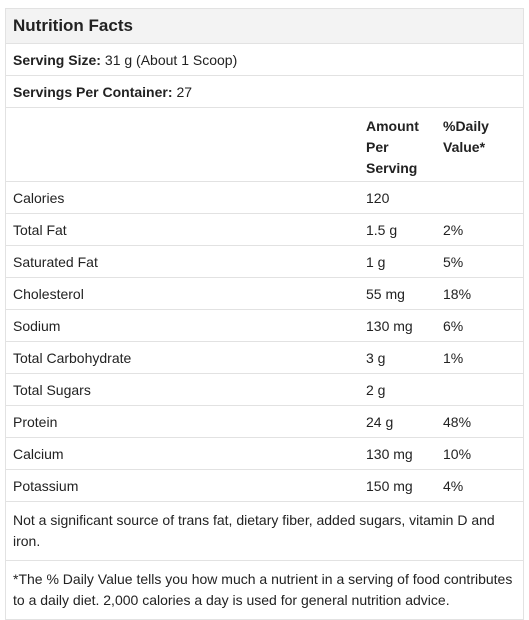 Image resolution: width=529 pixels, height=620 pixels. I want to click on nutrient-row: Sodium 130 mg 6%, so click(264, 326).